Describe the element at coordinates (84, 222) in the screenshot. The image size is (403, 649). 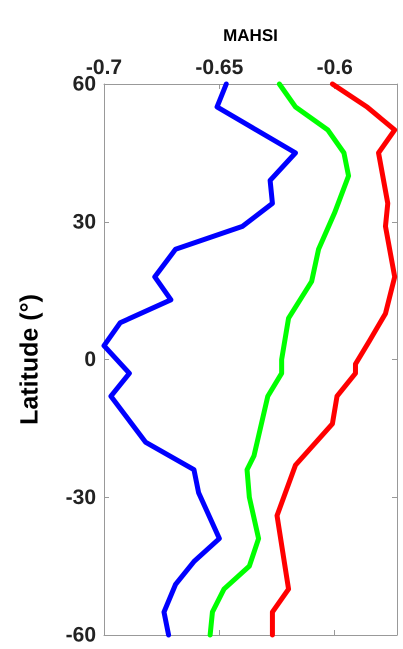
I see `y-tick-label: 30` at that location.